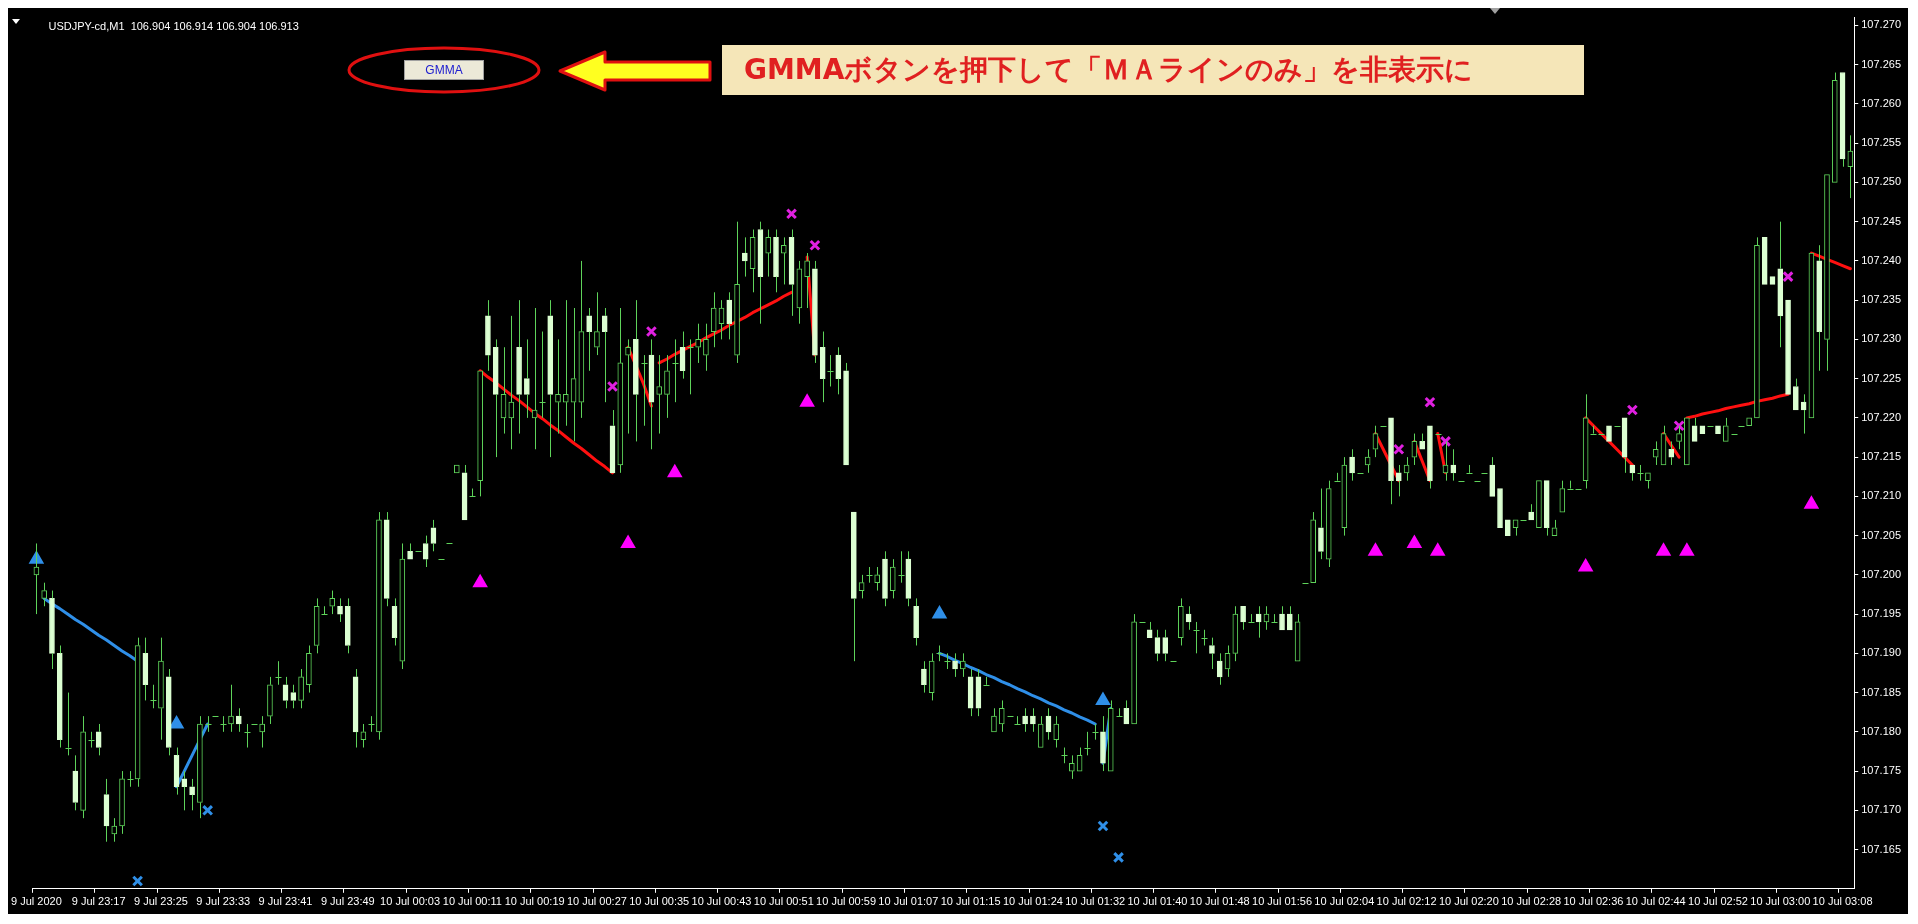 This screenshot has width=1918, height=924. Describe the element at coordinates (1881, 63) in the screenshot. I see `y-tick-label: 107.265` at that location.